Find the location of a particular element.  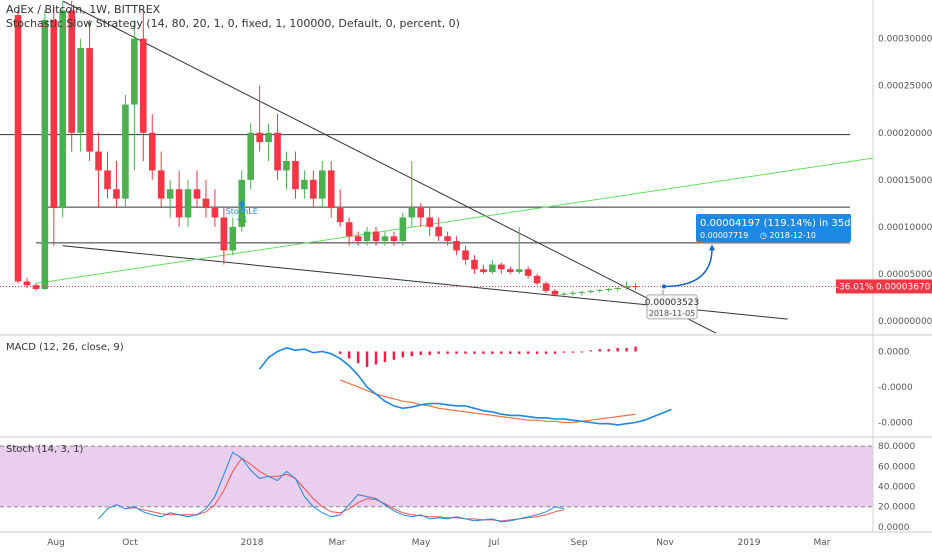

symbol-title: AdEx / Bitcoin, 1W, BITTREX is located at coordinates (83, 9).